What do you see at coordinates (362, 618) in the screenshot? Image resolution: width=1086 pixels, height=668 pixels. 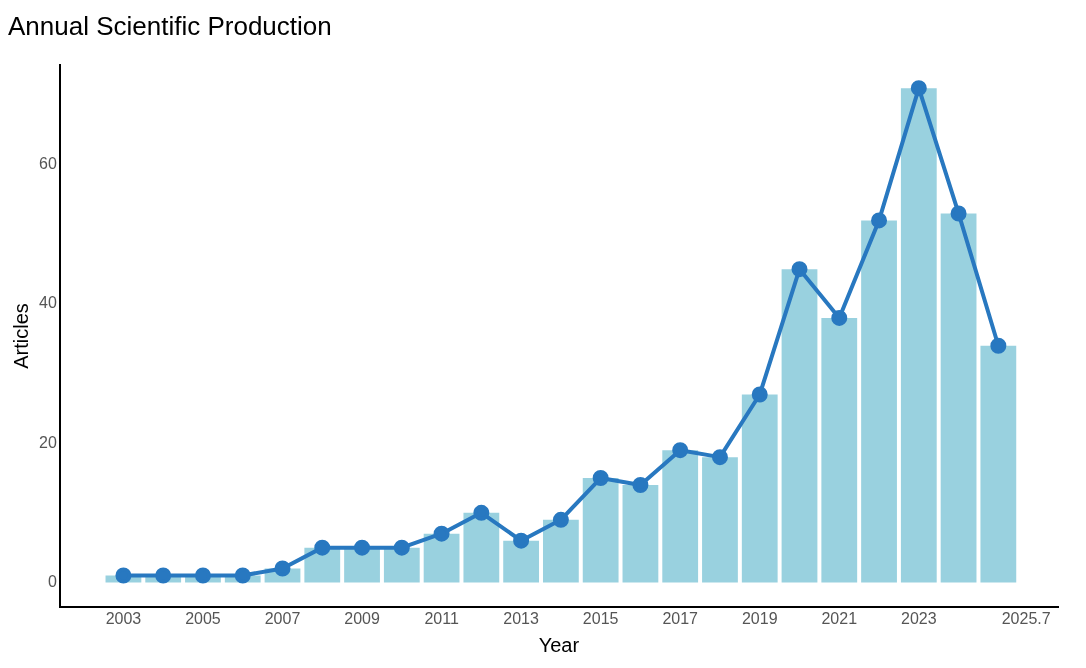 I see `x-tick-label: 2009` at bounding box center [362, 618].